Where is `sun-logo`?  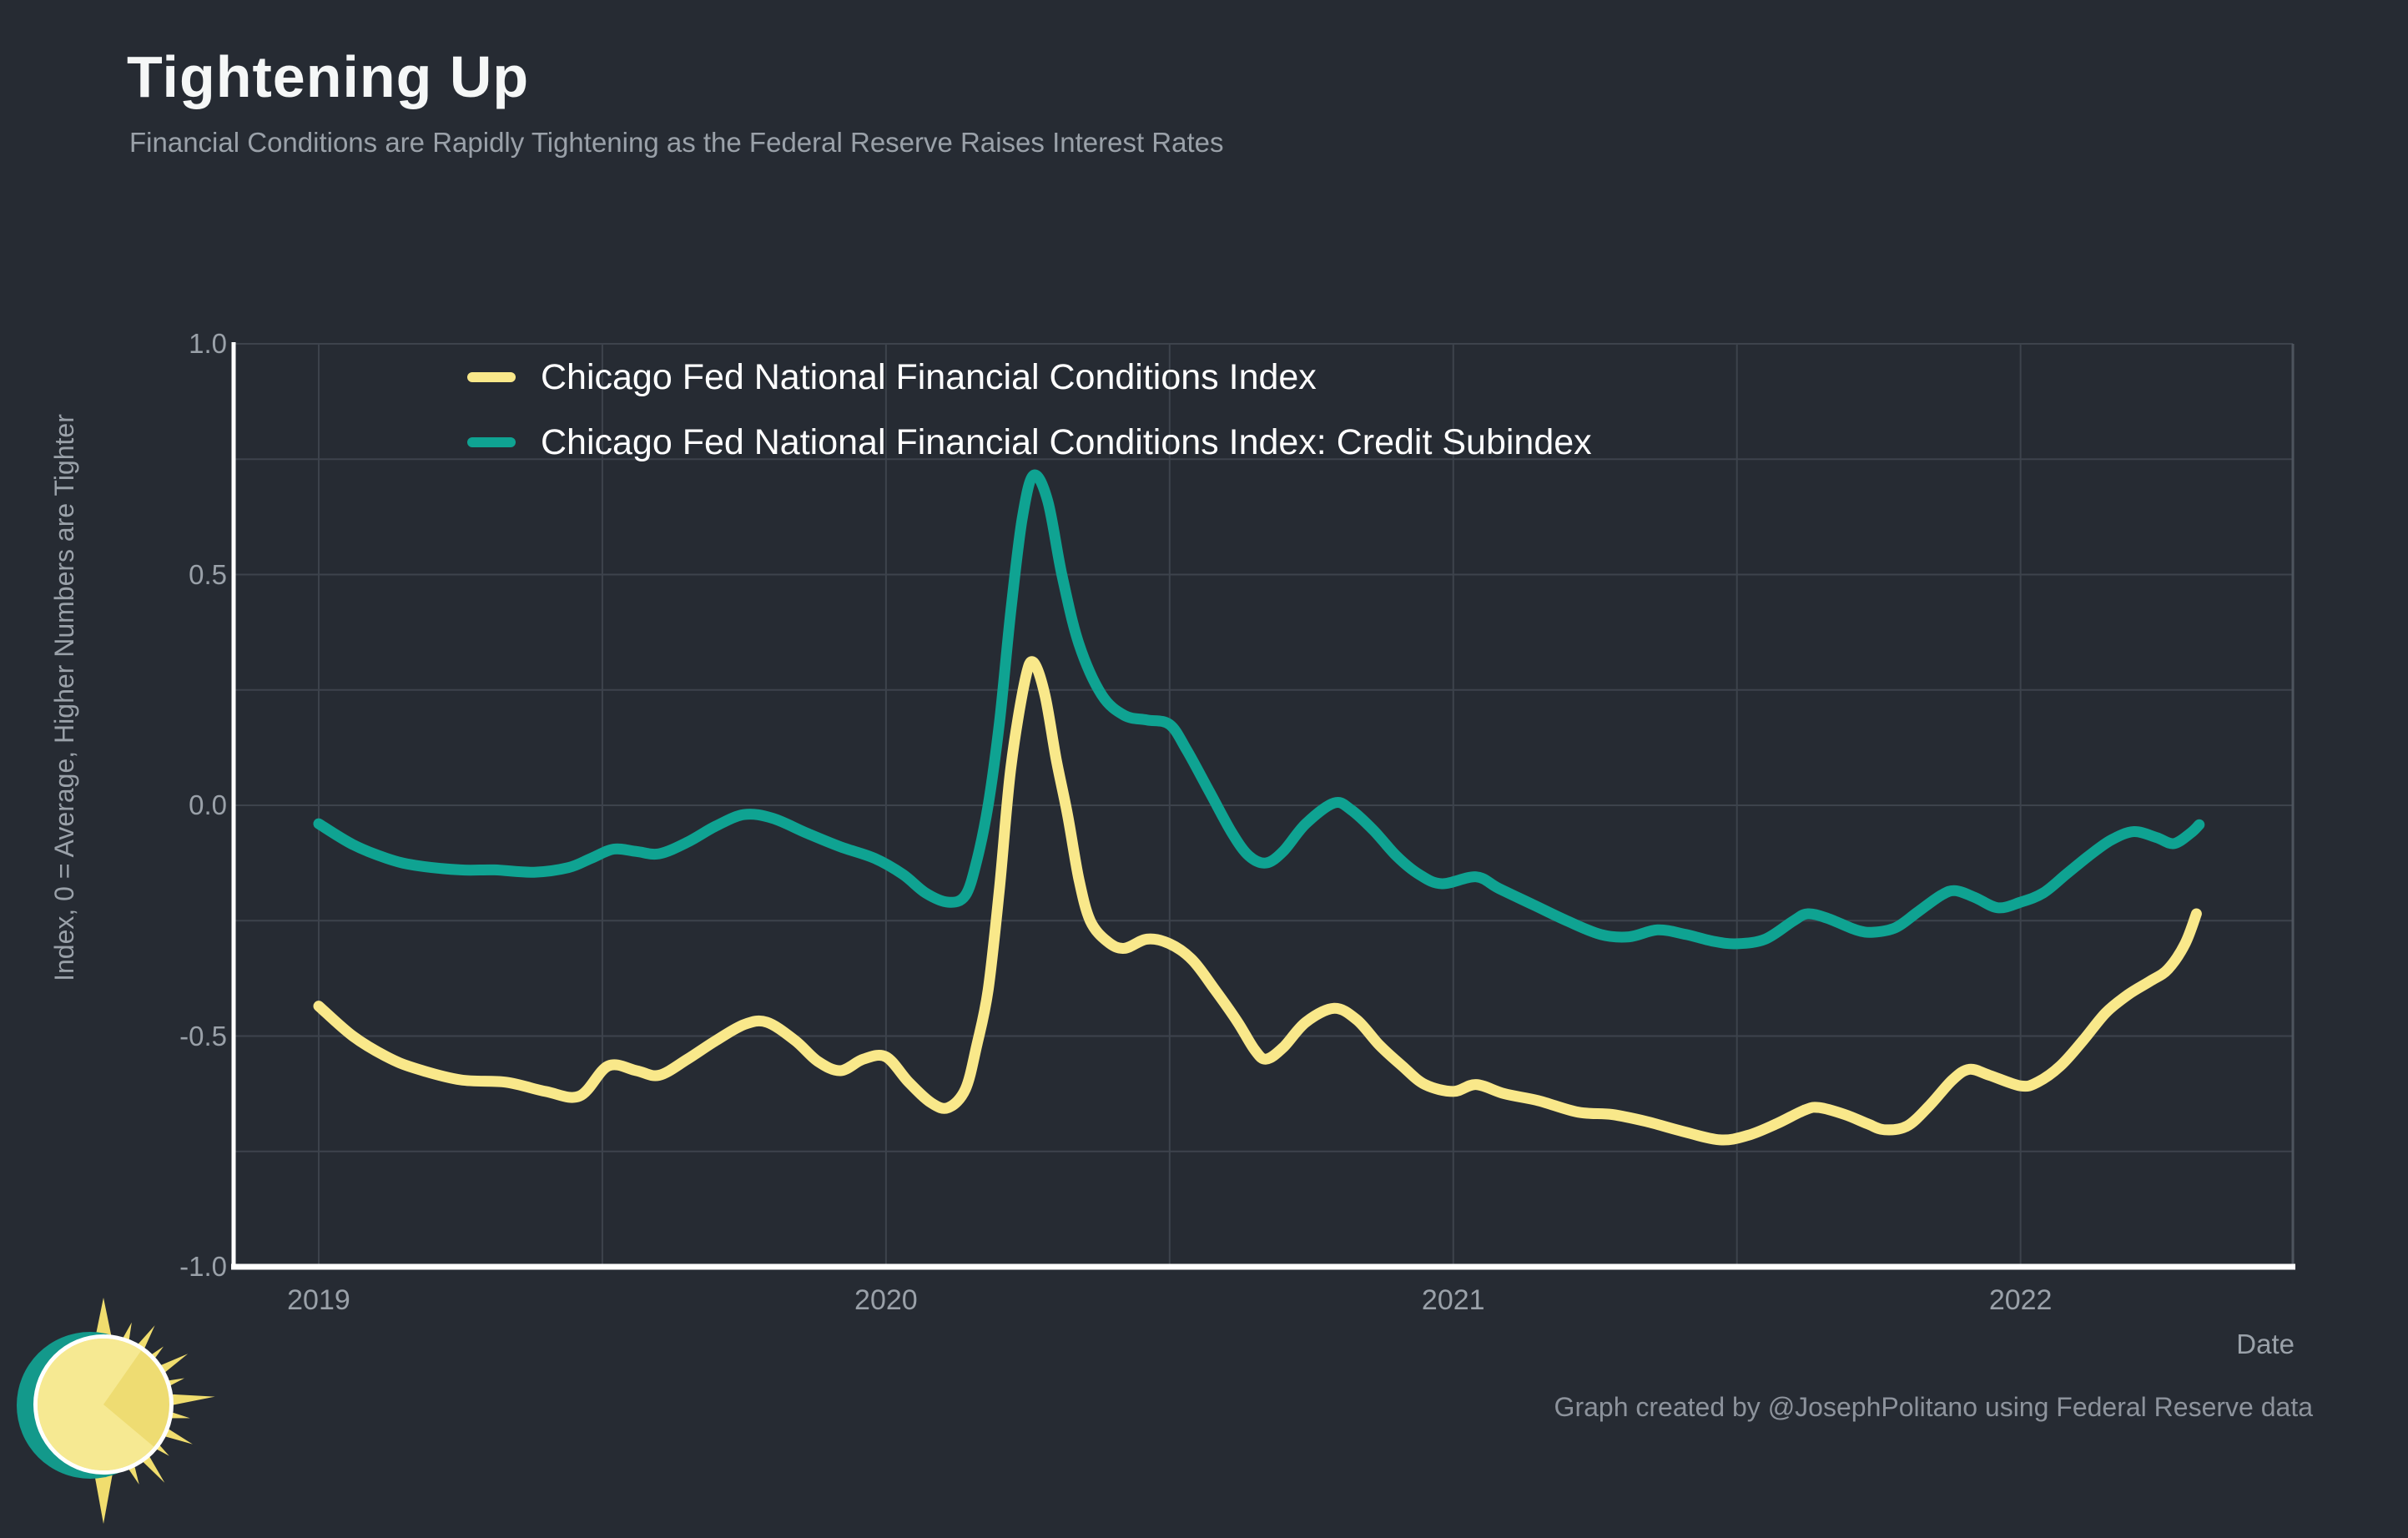 sun-logo is located at coordinates (116, 1411).